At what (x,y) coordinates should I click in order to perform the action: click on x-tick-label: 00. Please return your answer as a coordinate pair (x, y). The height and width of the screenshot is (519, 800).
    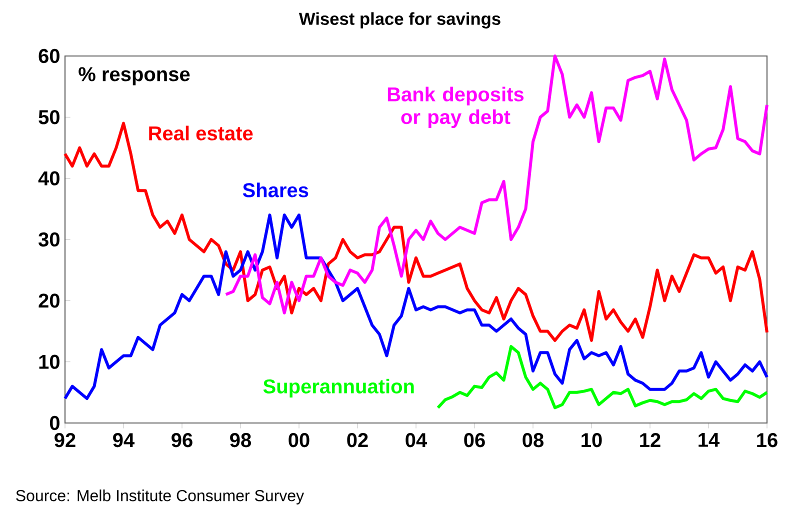
    Looking at the image, I should click on (299, 440).